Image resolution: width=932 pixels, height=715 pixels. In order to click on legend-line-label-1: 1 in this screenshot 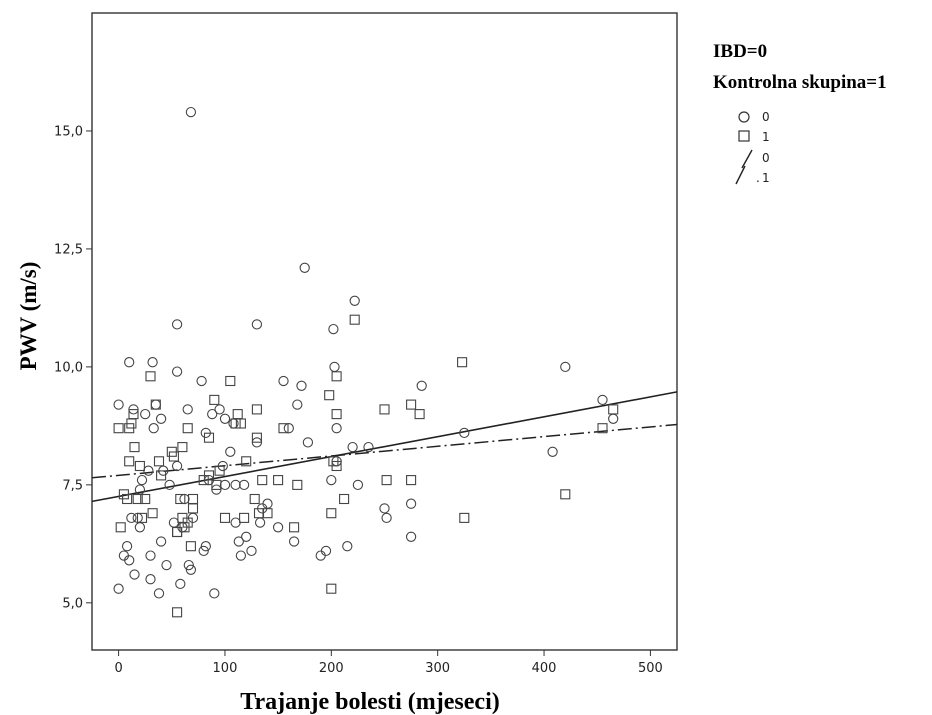, I will do `click(766, 178)`.